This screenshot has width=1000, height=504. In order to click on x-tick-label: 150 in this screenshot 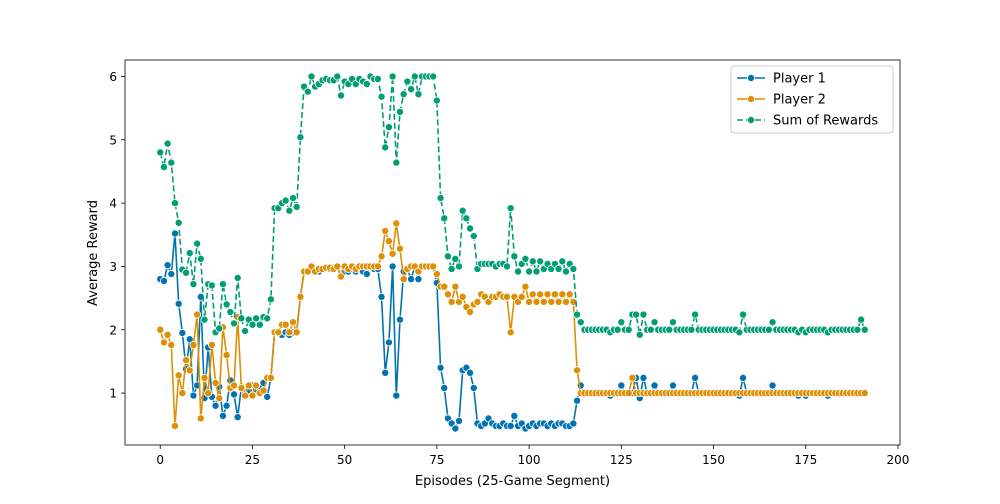, I will do `click(713, 460)`.